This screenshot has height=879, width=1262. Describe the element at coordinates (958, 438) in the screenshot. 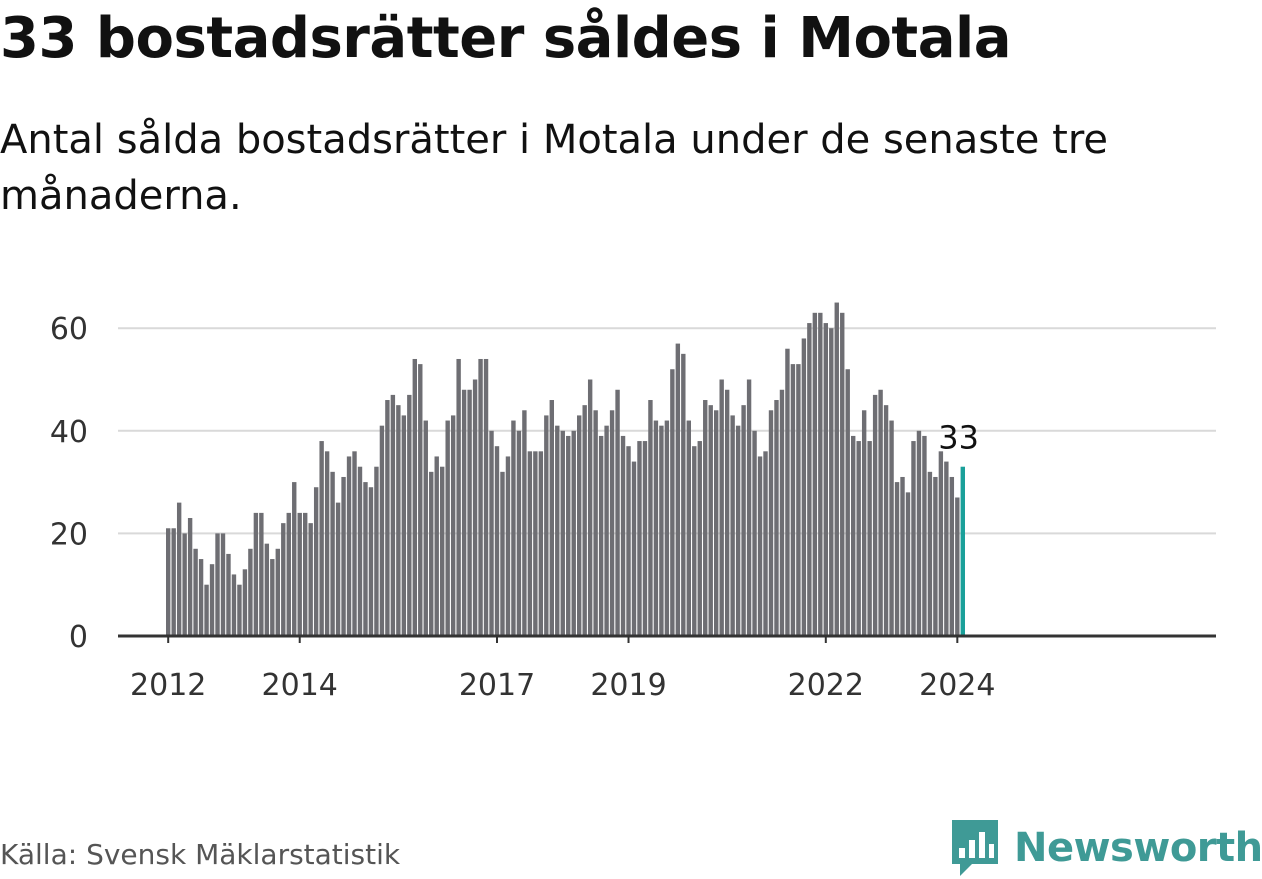

I see `highlight-data-label: 33` at that location.